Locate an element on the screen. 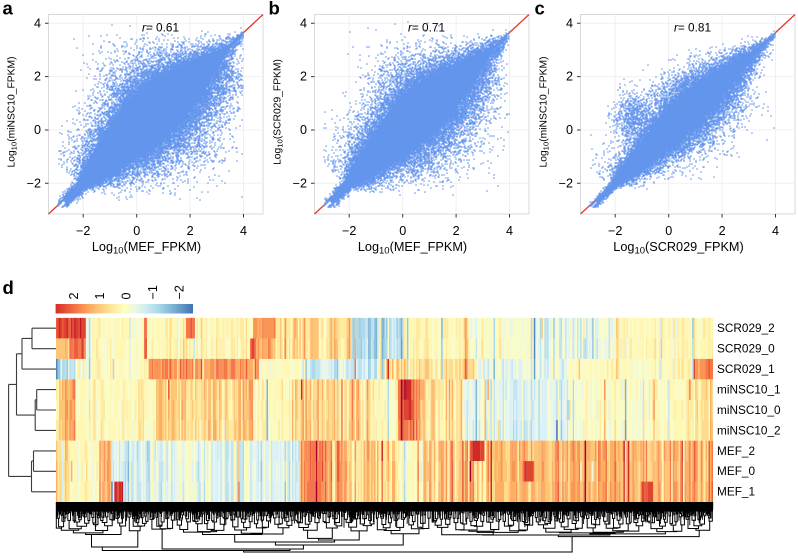 This screenshot has width=798, height=560. svg-text: MEF_1 is located at coordinates (736, 492).